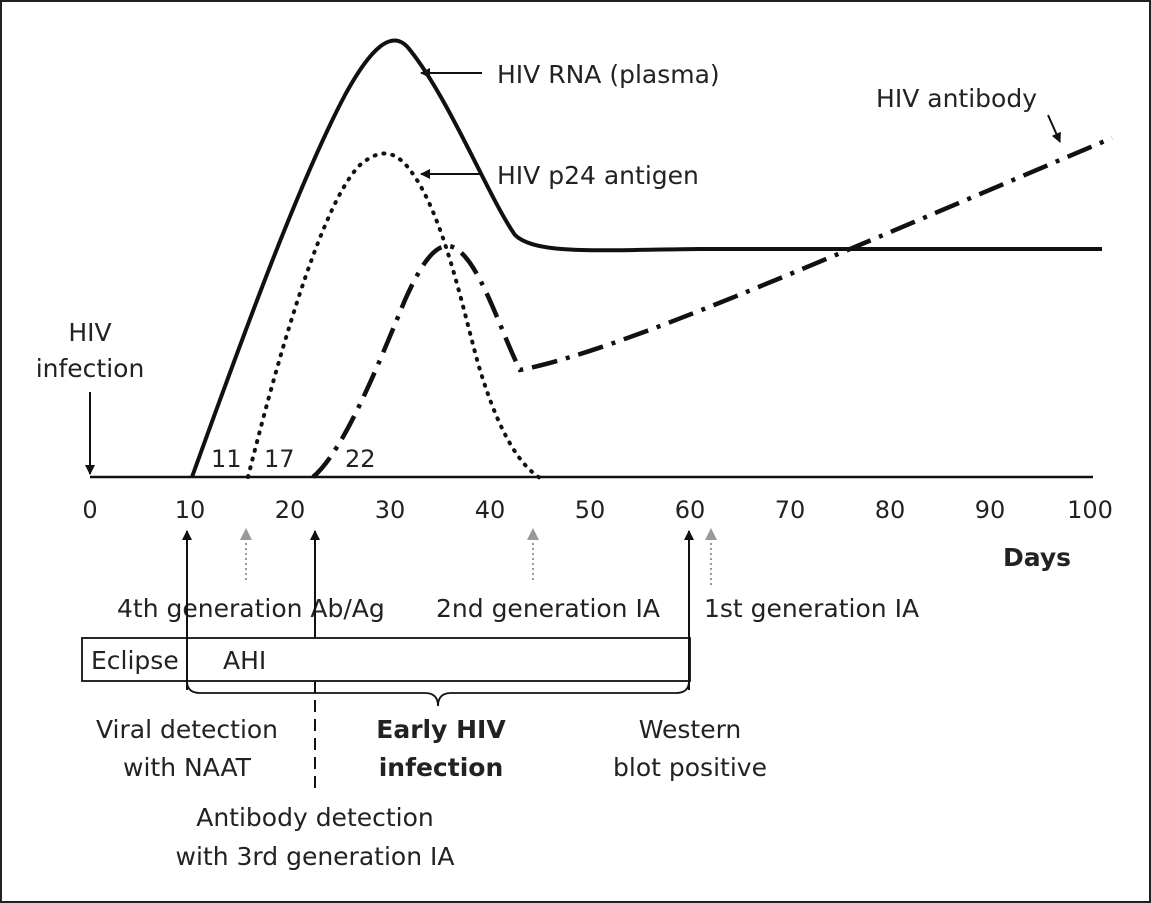 This screenshot has width=1151, height=903. Describe the element at coordinates (315, 856) in the screenshot. I see `antibody-detection-label-line2: with 3rd generation IA` at that location.